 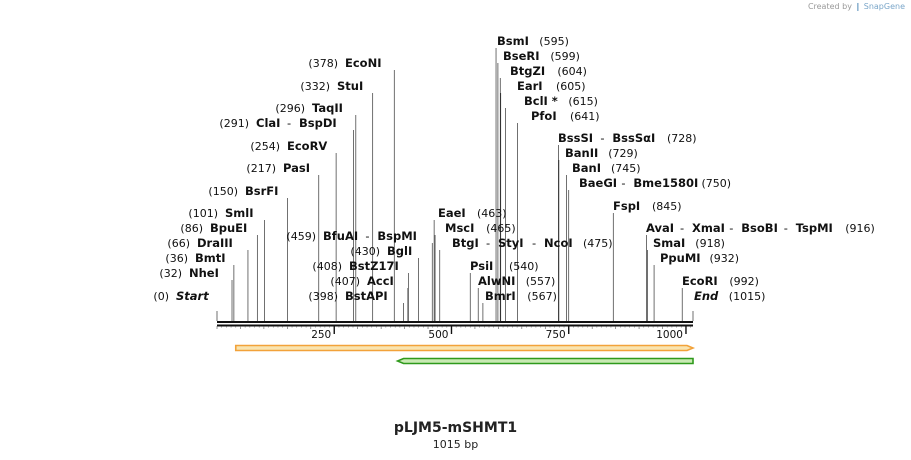 What do you see at coordinates (178, 243) in the screenshot?
I see `site-position: (66)` at bounding box center [178, 243].